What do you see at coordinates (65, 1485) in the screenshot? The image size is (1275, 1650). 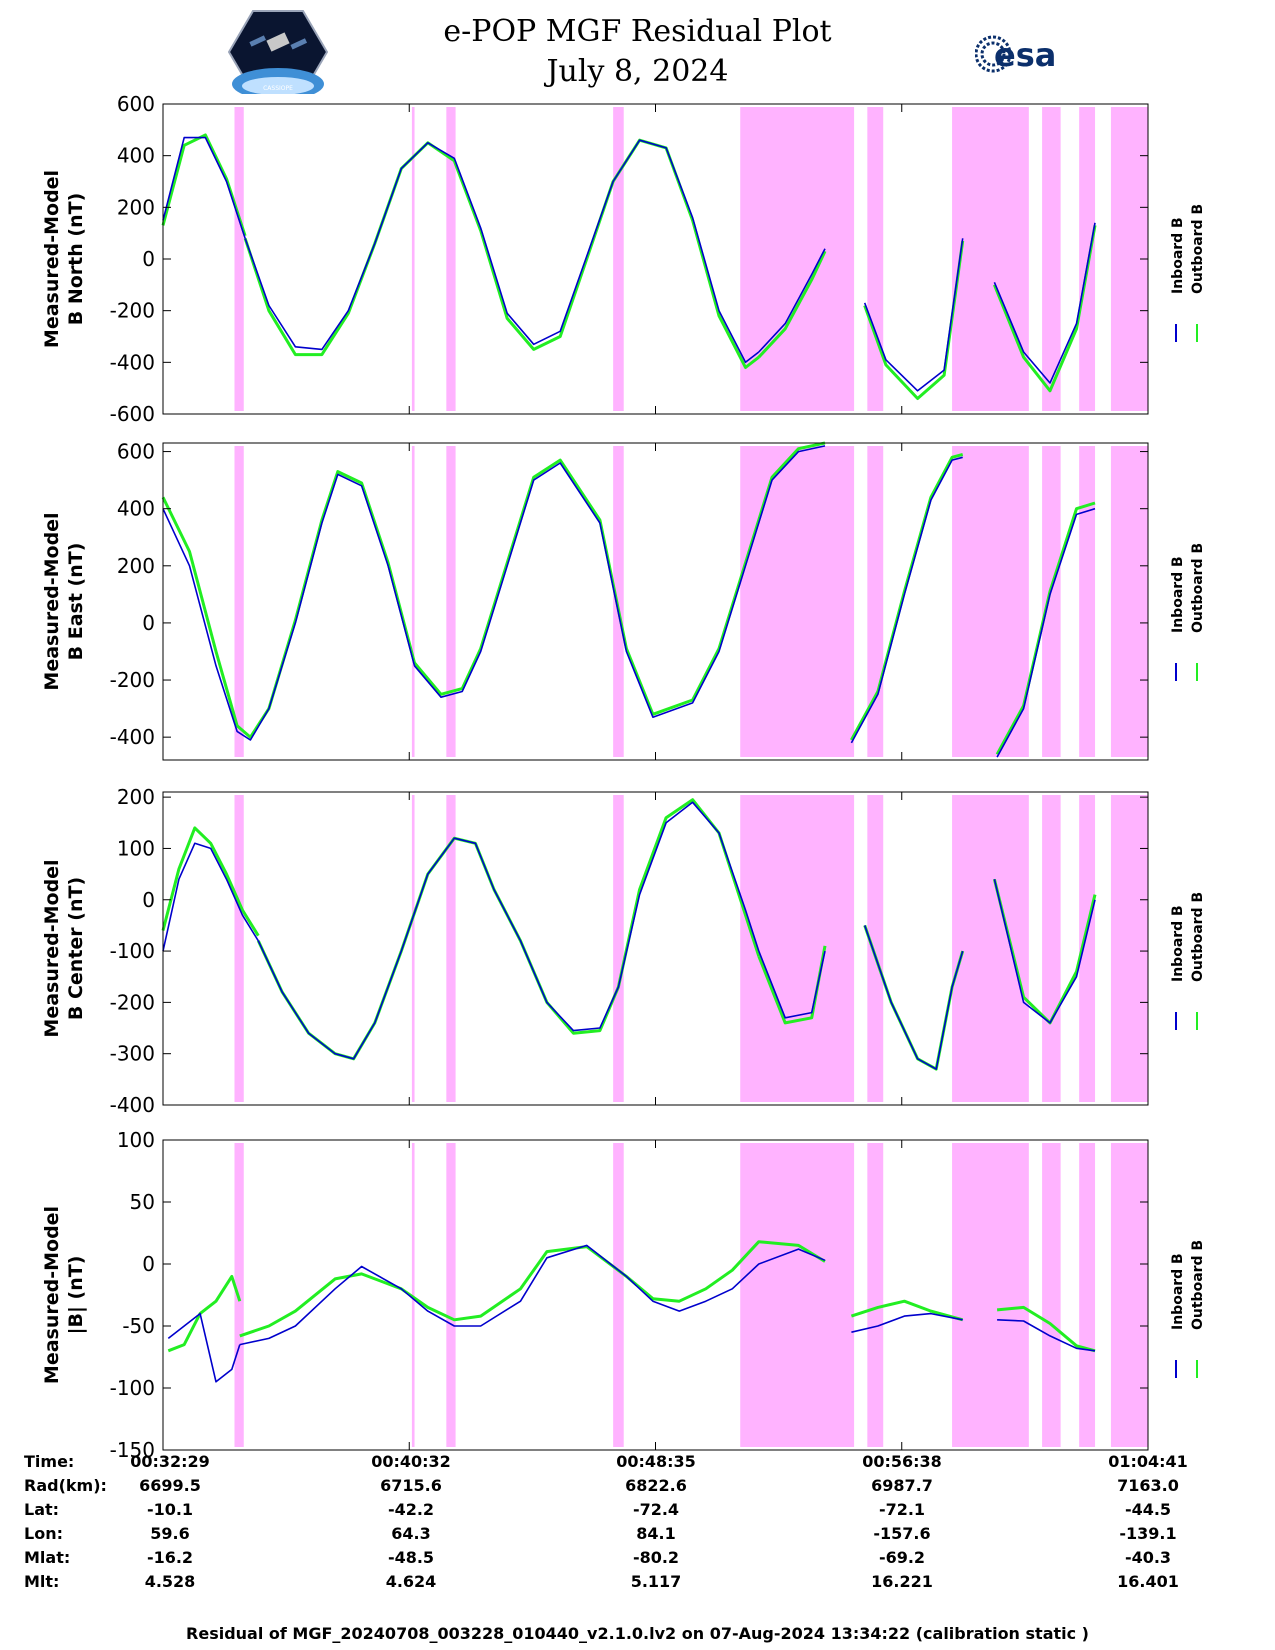 I see `info-label-rad: Rad(km):` at bounding box center [65, 1485].